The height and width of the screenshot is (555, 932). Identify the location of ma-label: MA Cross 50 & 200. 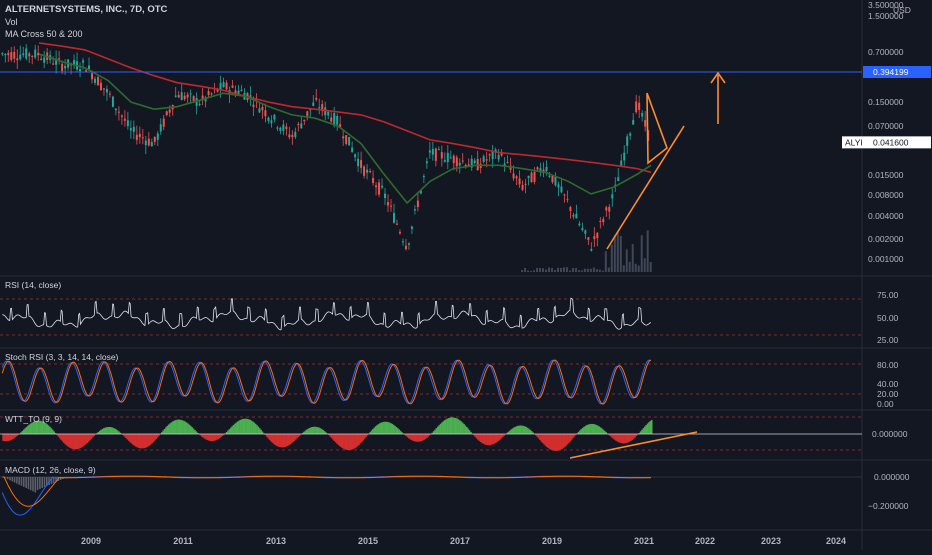
(86, 34).